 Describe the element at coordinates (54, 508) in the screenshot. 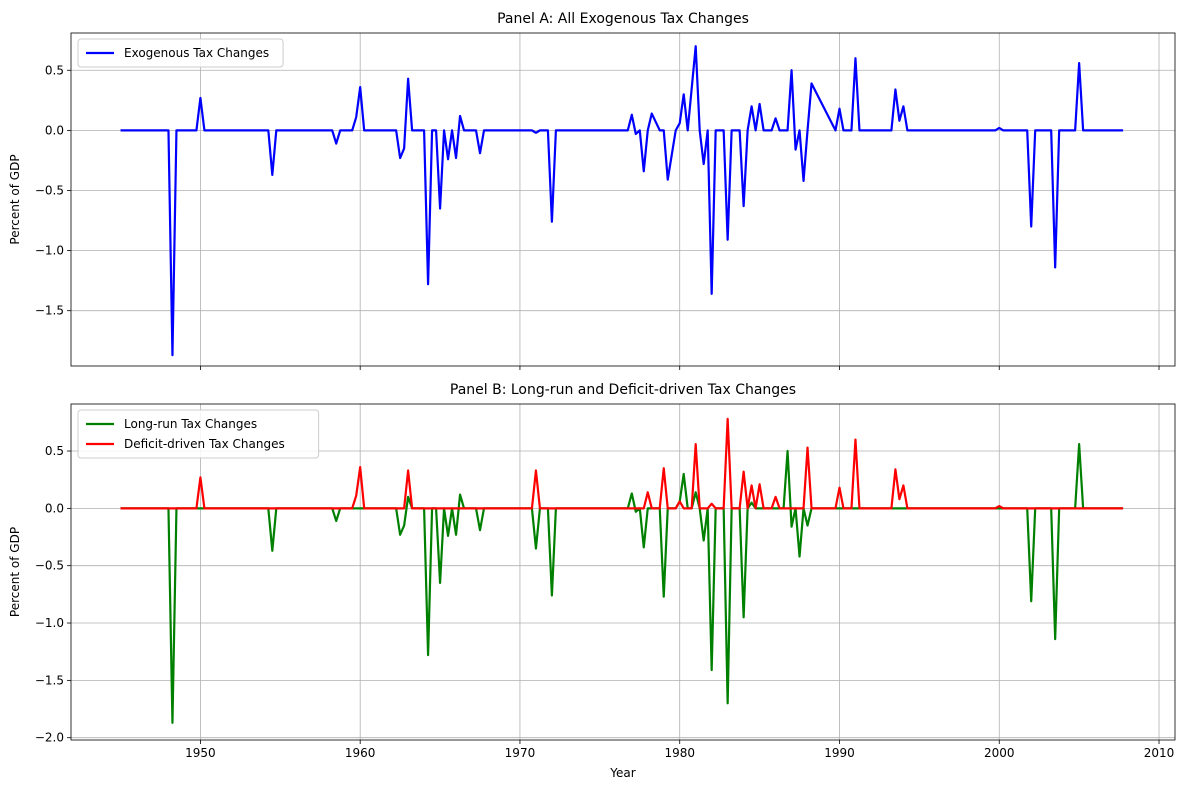

I see `panel-b-ytick-label-0: 0.0` at that location.